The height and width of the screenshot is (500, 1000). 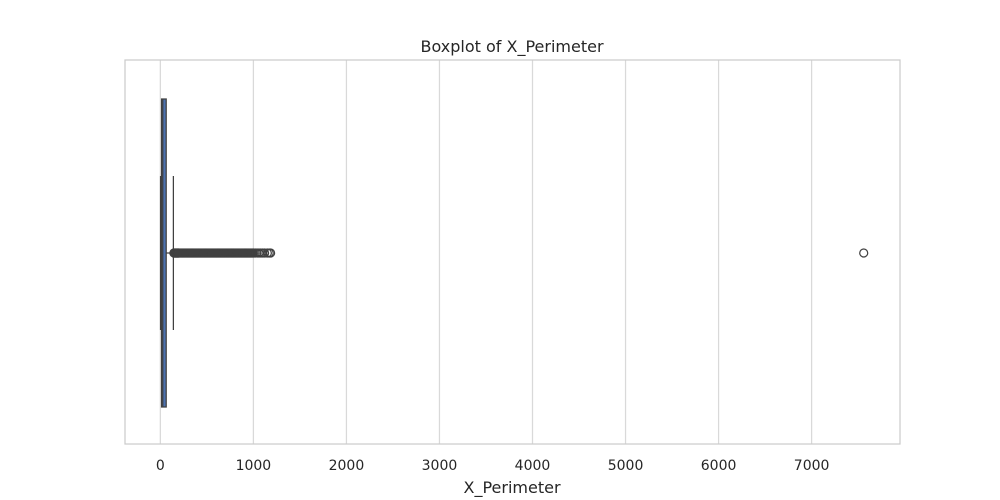 What do you see at coordinates (493, 466) in the screenshot?
I see `x-tick-labels: 0 1000 2000 3000 4000 5000 6000 7000` at bounding box center [493, 466].